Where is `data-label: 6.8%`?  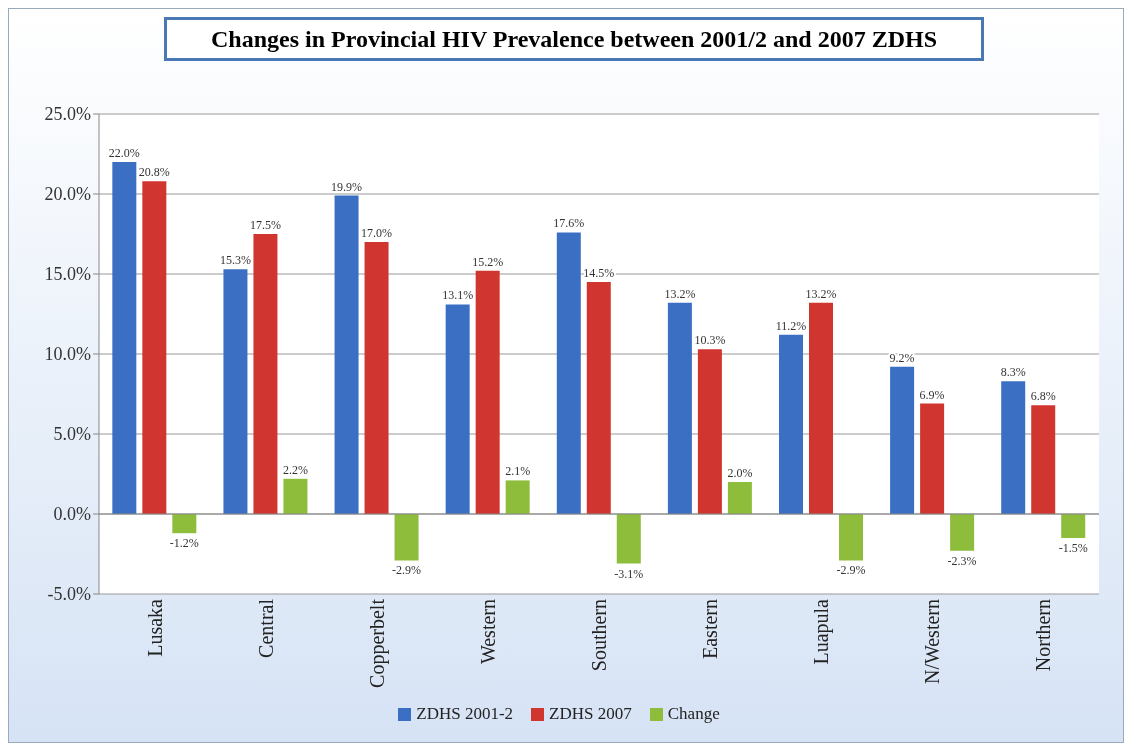
data-label: 6.8% is located at coordinates (1043, 396).